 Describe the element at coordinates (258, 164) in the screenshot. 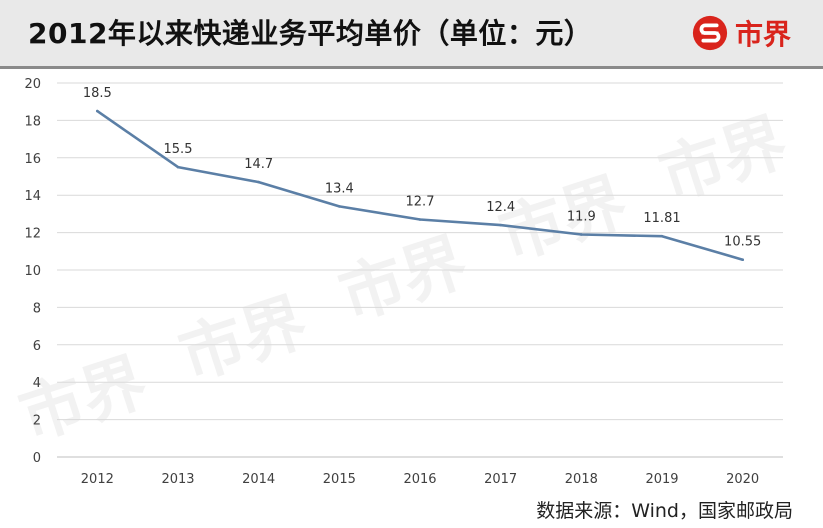

I see `data-label: 14.7` at that location.